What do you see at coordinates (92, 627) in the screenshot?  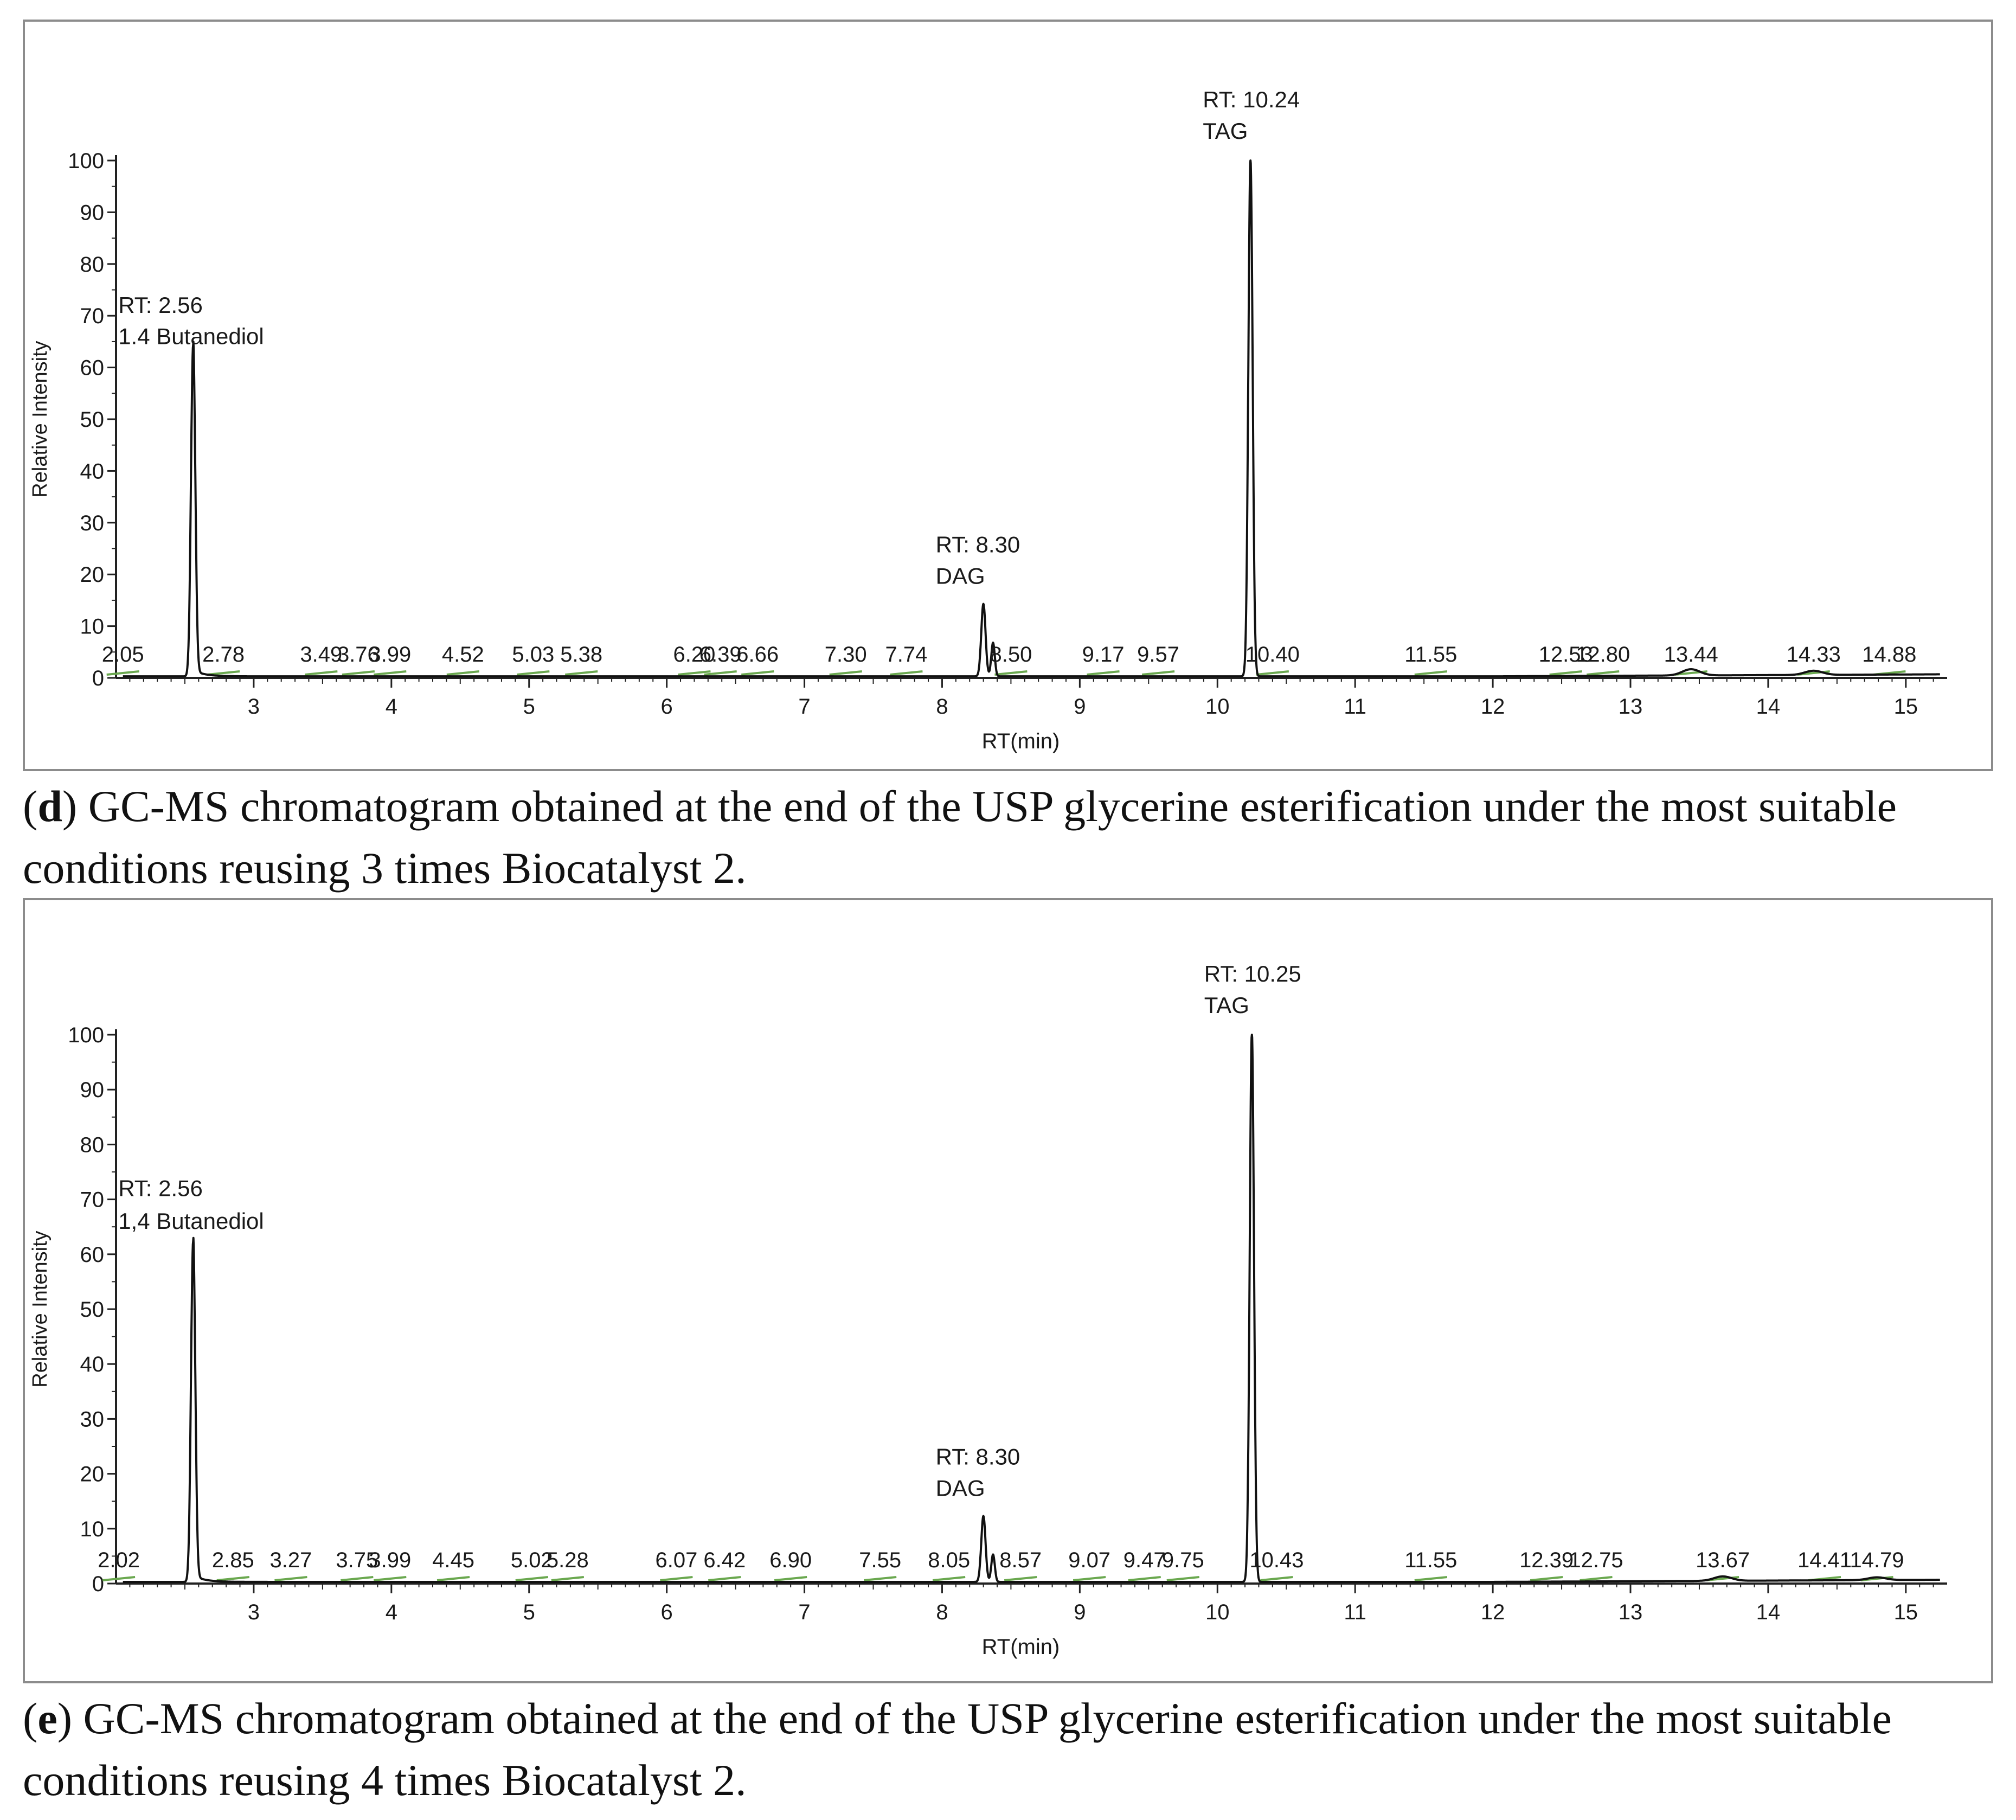 I see `y-tick-label: 10` at bounding box center [92, 627].